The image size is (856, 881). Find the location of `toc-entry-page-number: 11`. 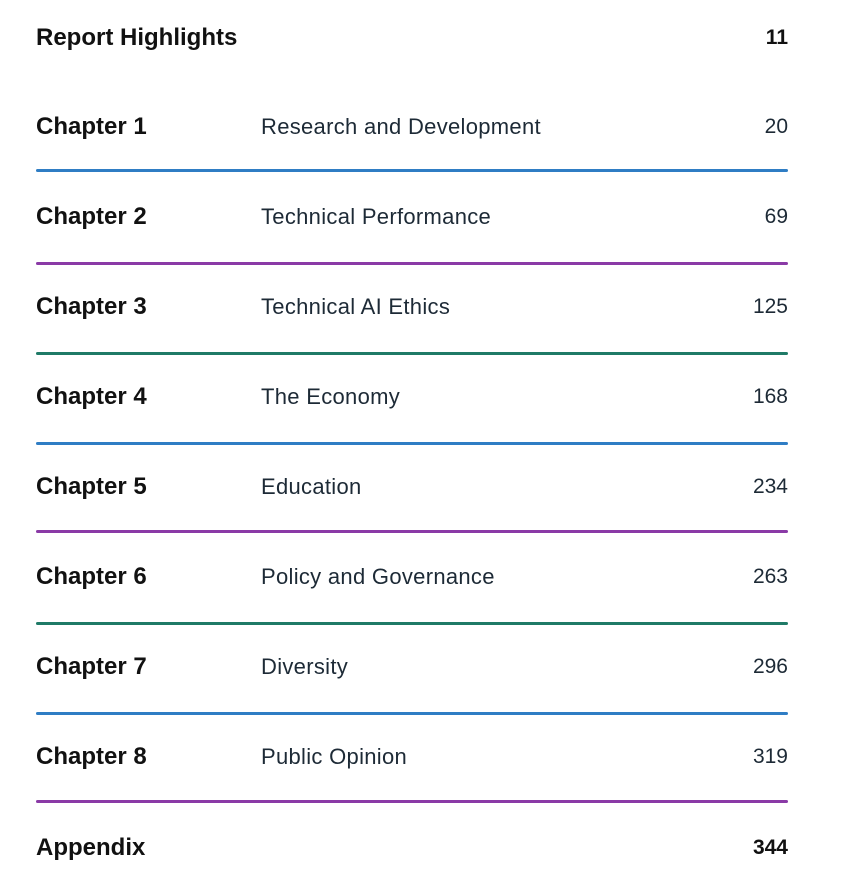

toc-entry-page-number: 11 is located at coordinates (776, 37).